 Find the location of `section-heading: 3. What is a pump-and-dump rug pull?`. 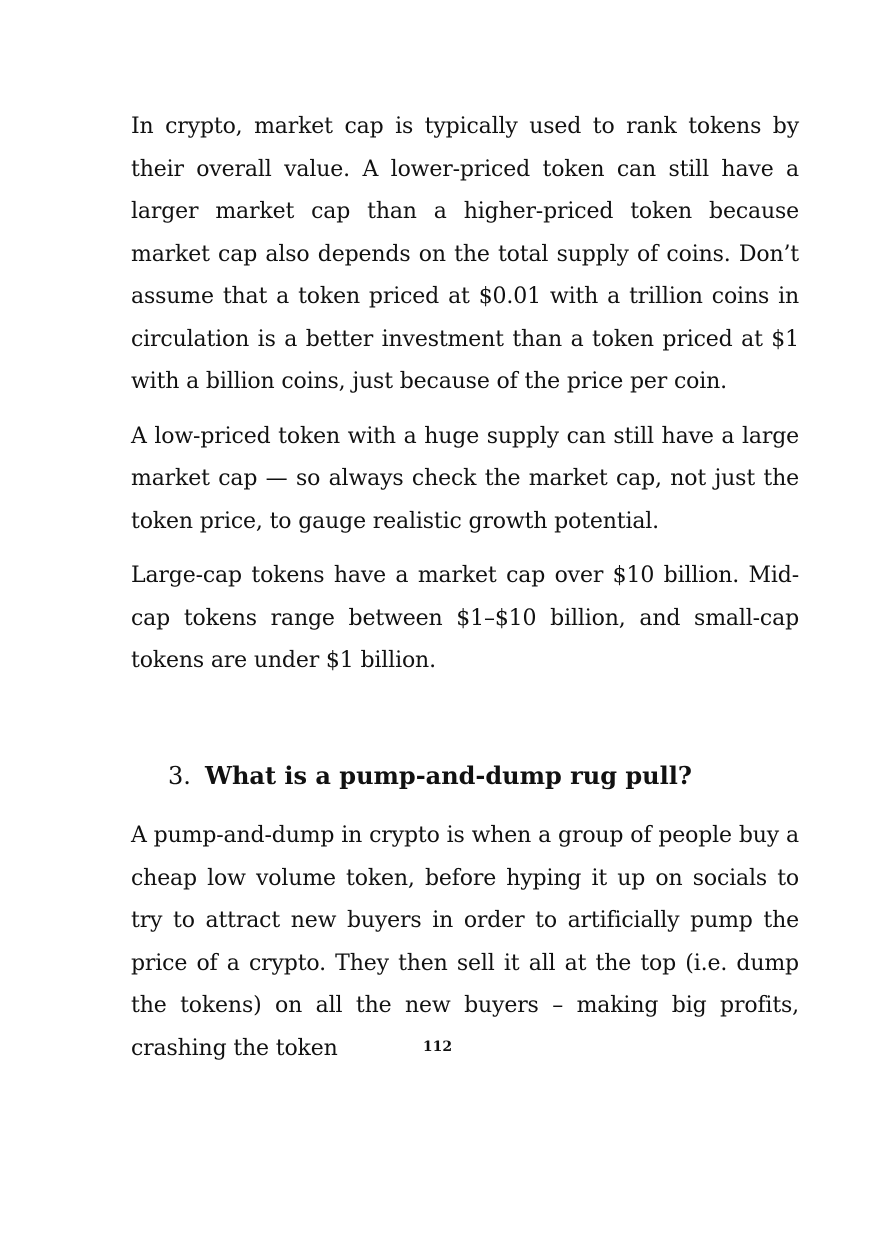

section-heading: 3. What is a pump-and-dump rug pull? is located at coordinates (430, 776).